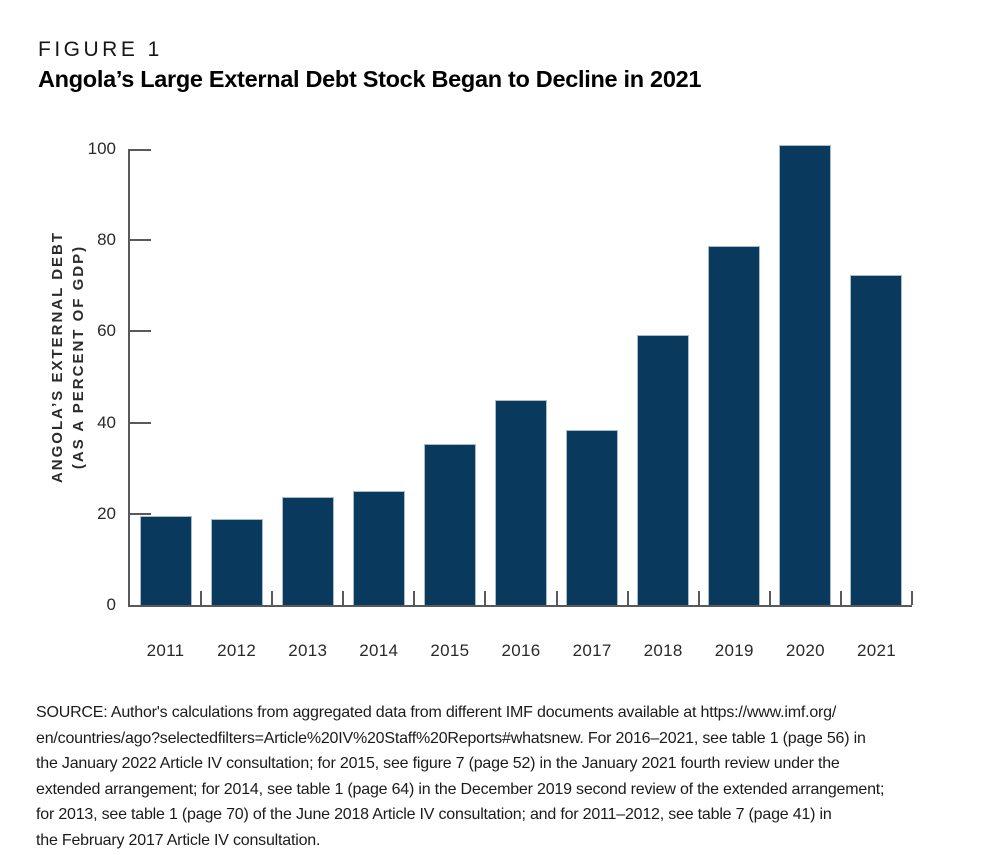 The image size is (1000, 855). What do you see at coordinates (101, 148) in the screenshot?
I see `y-tick-label-100: 100` at bounding box center [101, 148].